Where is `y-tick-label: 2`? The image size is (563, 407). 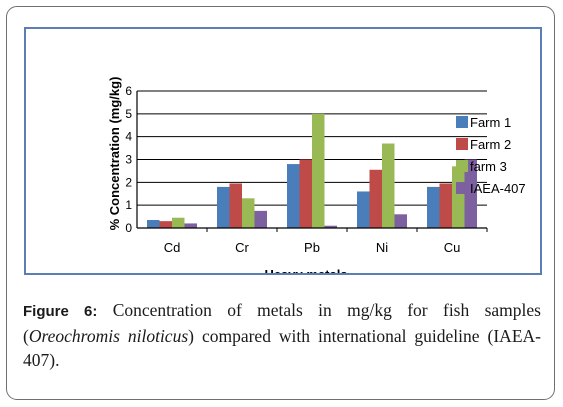 y-tick-label: 2 is located at coordinates (128, 182).